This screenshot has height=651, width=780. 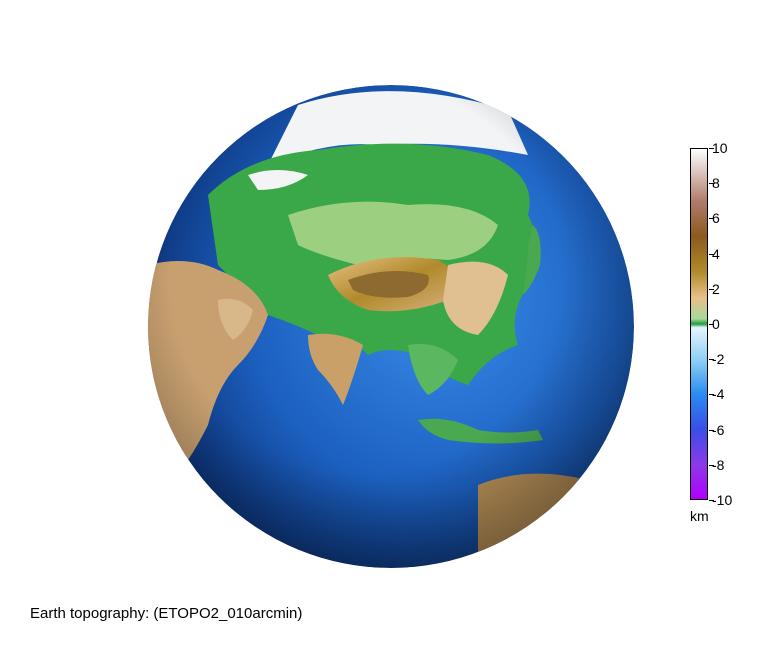 What do you see at coordinates (718, 429) in the screenshot?
I see `colorbar-tick-label: -6` at bounding box center [718, 429].